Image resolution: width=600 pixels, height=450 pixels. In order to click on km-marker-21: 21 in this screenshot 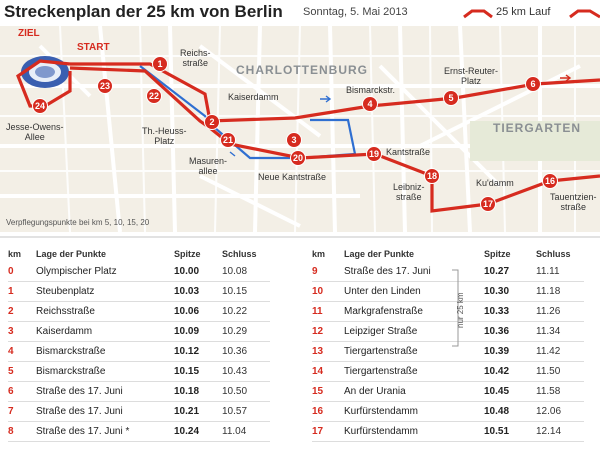, I will do `click(228, 140)`.